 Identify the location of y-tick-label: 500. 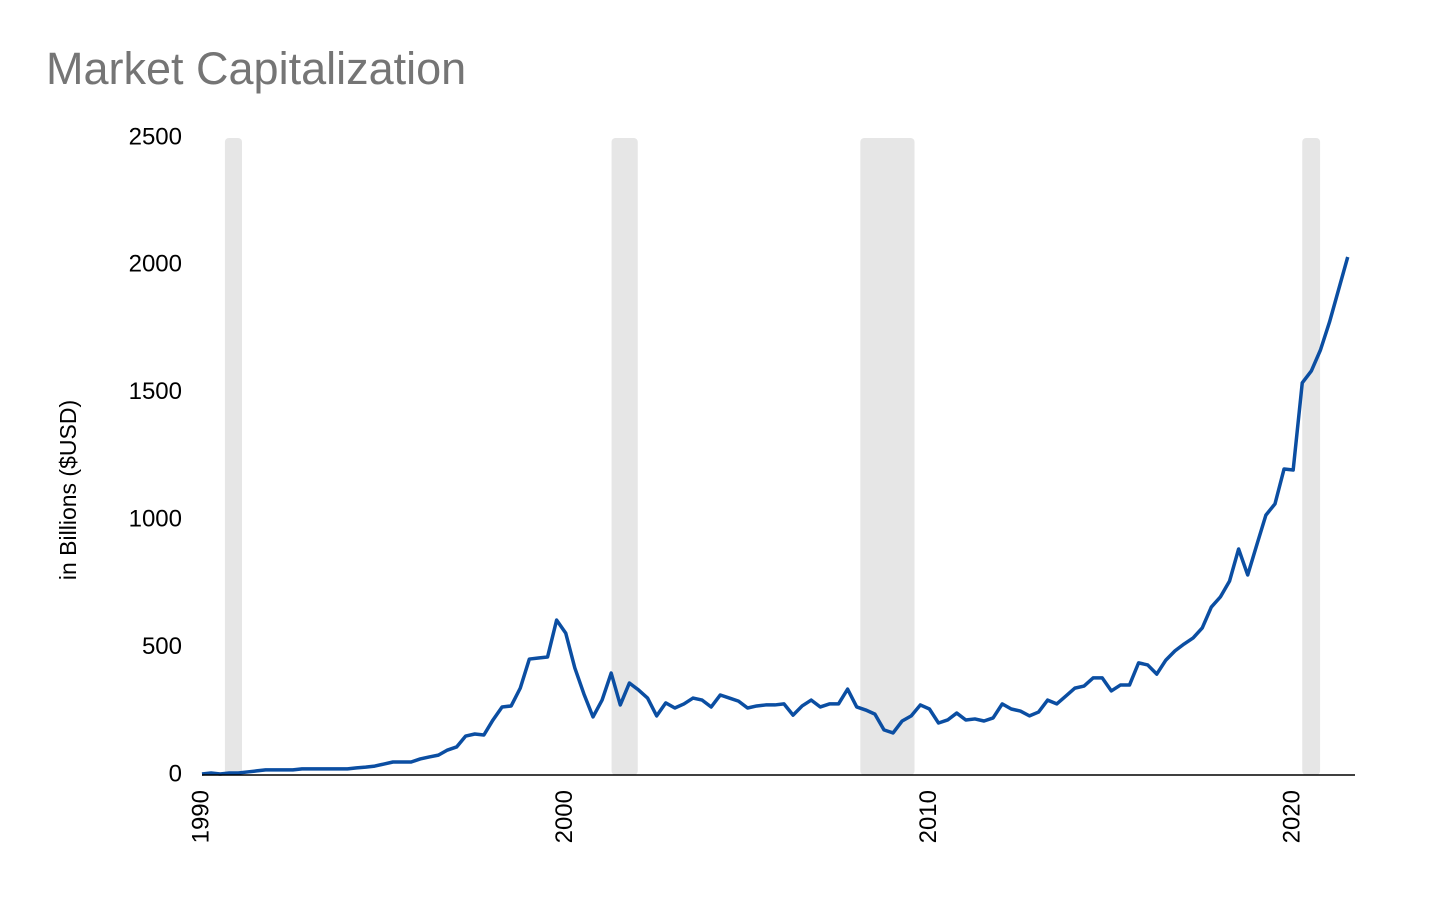
(162, 646).